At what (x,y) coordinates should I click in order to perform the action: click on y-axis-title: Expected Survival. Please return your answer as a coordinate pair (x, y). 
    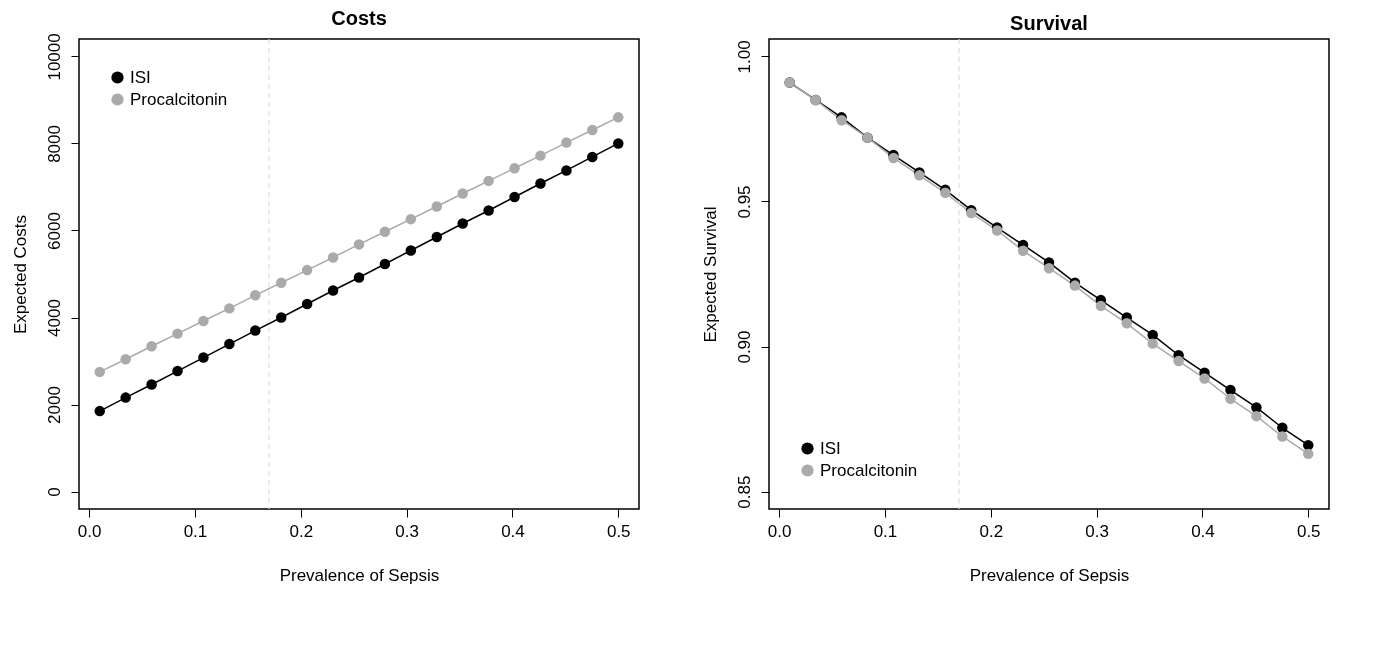
    Looking at the image, I should click on (710, 274).